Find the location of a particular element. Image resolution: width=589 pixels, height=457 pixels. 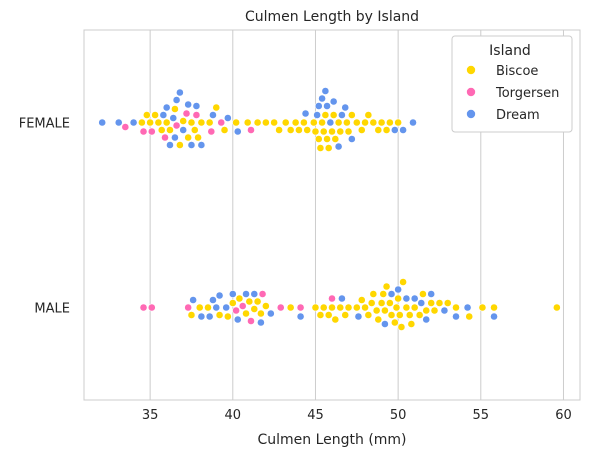

x-axis-label: Culmen Length (mm) is located at coordinates (331, 440).